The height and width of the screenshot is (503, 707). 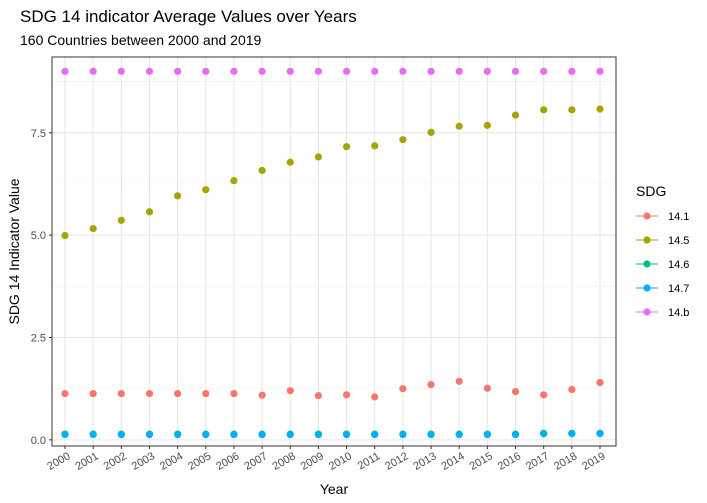 What do you see at coordinates (199, 461) in the screenshot?
I see `x-tick-label: 2005` at bounding box center [199, 461].